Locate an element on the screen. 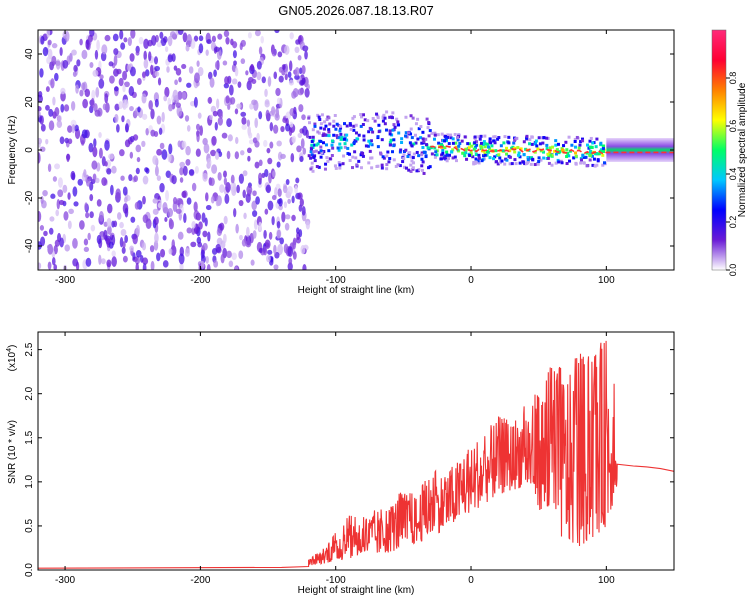  x-tick-label: -200 is located at coordinates (200, 280).